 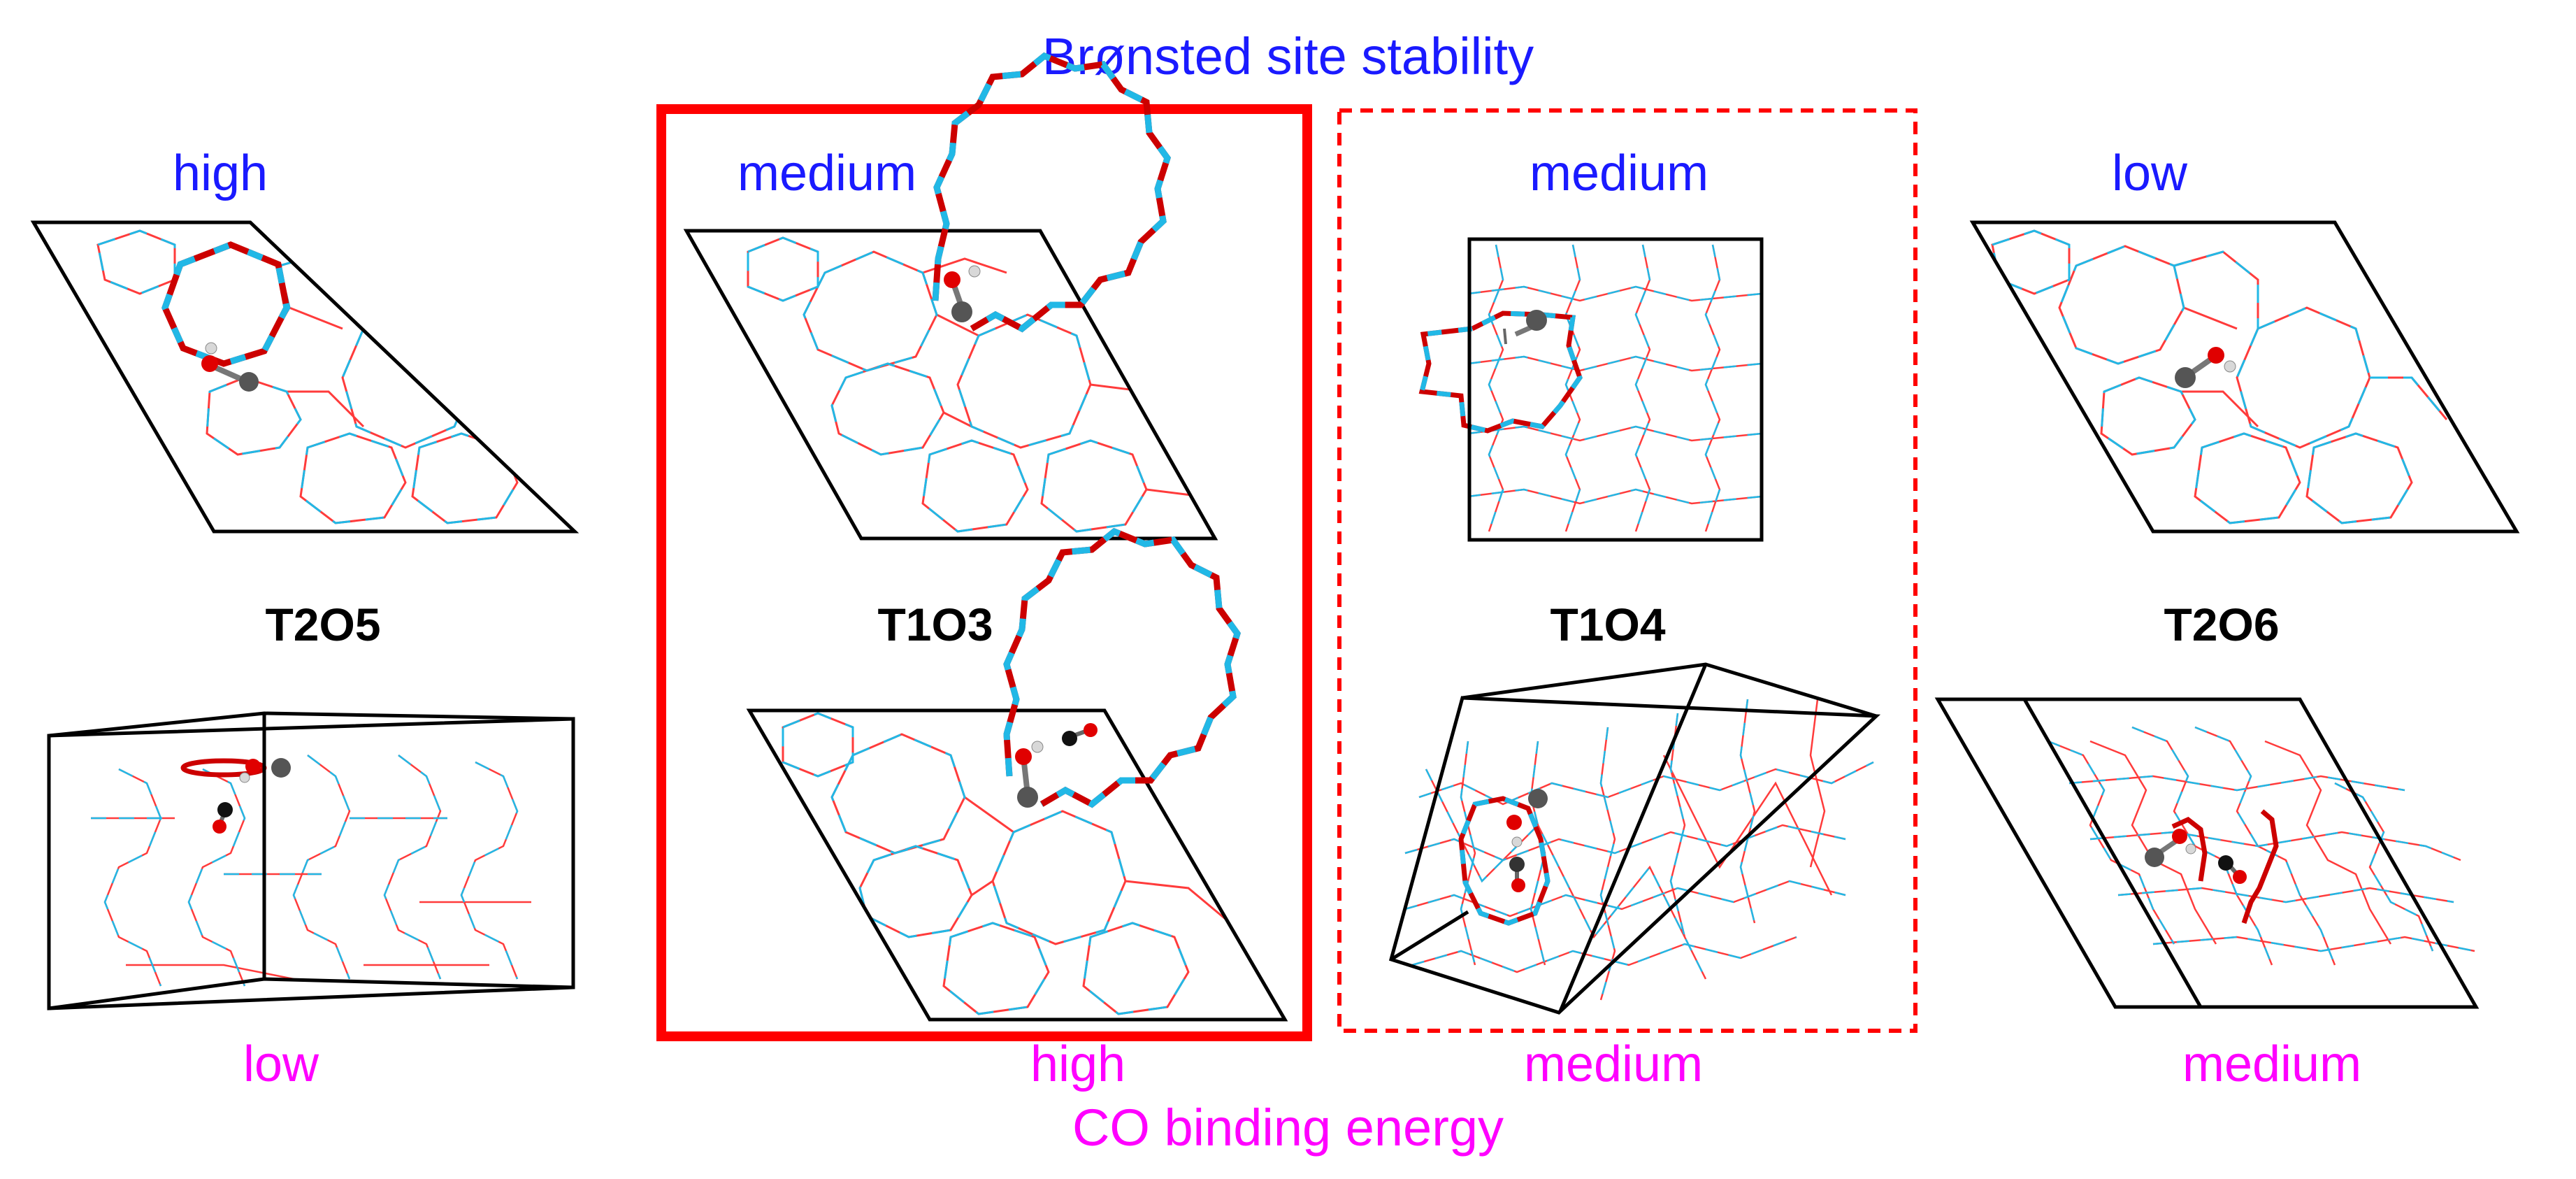 I want to click on binding-energy-title: CO binding energy, so click(x=1288, y=1128).